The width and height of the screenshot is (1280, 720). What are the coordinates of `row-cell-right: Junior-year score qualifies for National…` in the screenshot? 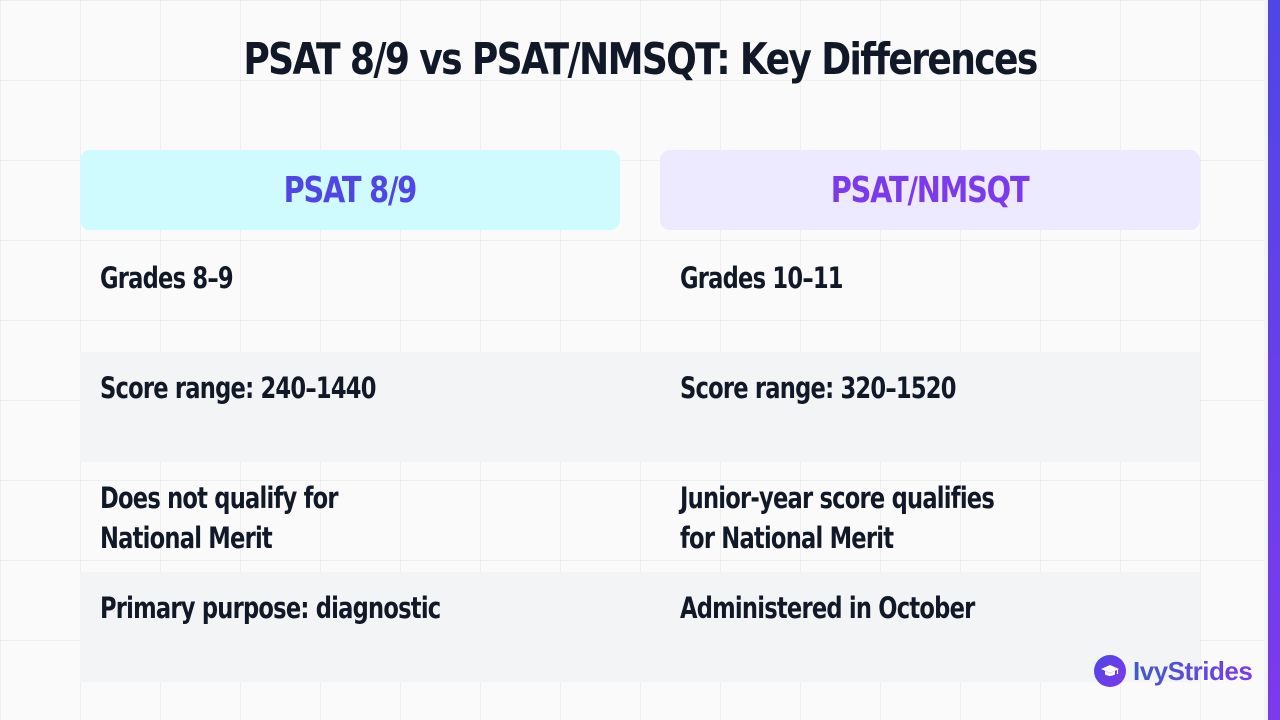 It's located at (837, 518).